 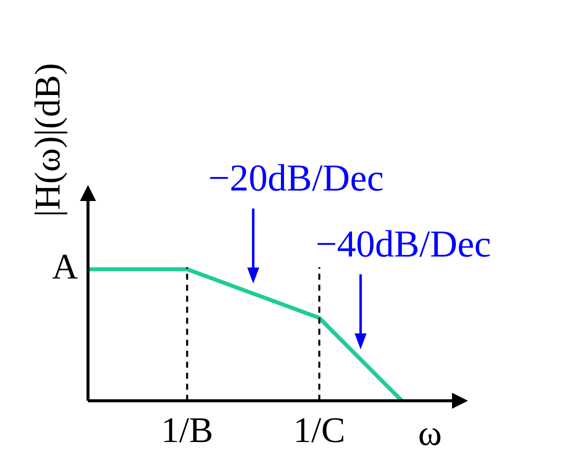 What do you see at coordinates (47, 140) in the screenshot?
I see `y-axis-title: |H(ω)|(dB)` at bounding box center [47, 140].